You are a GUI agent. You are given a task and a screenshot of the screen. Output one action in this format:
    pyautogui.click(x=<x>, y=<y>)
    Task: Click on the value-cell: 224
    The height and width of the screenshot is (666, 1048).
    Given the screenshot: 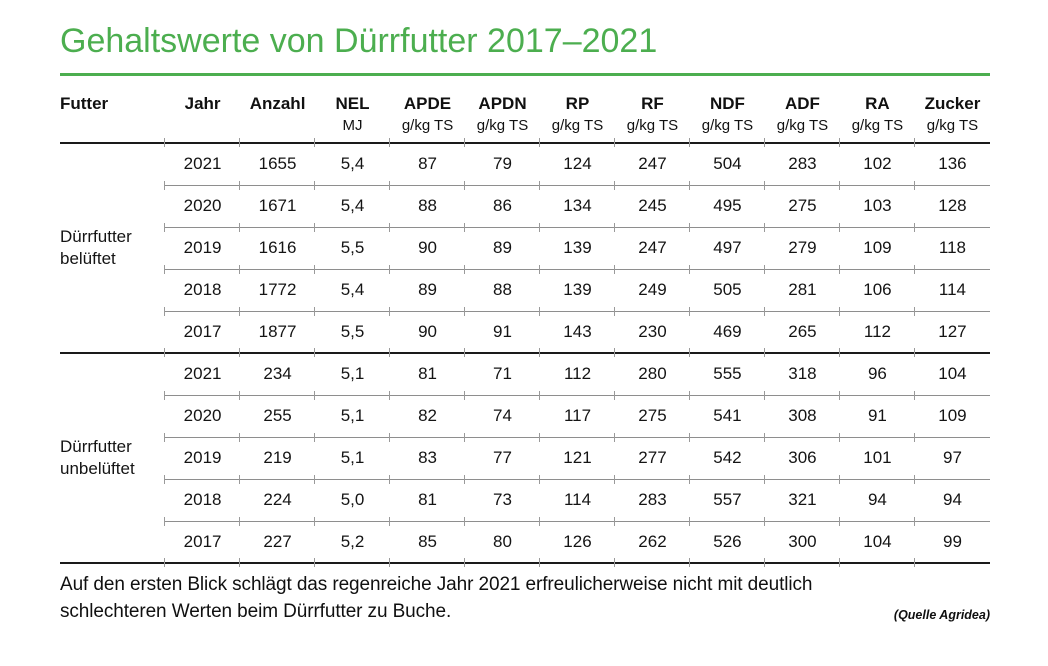 What is the action you would take?
    pyautogui.click(x=277, y=502)
    